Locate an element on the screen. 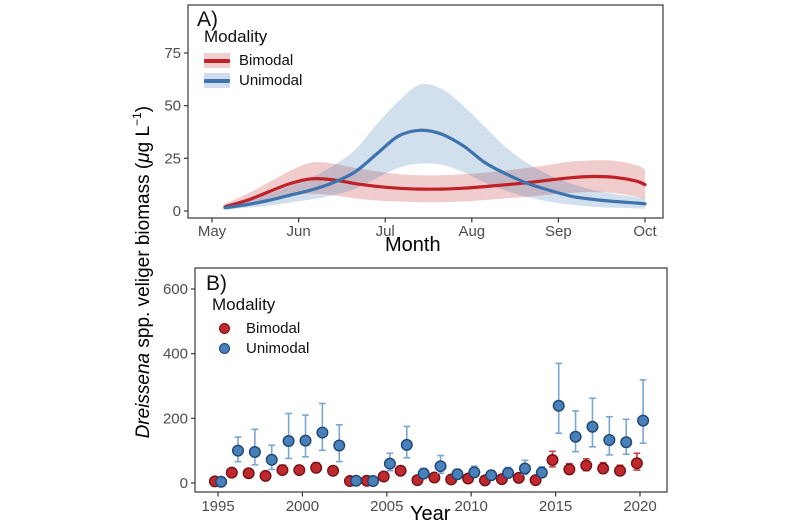 This screenshot has width=800, height=530. panel-a-x-tick-label: Jul is located at coordinates (385, 231).